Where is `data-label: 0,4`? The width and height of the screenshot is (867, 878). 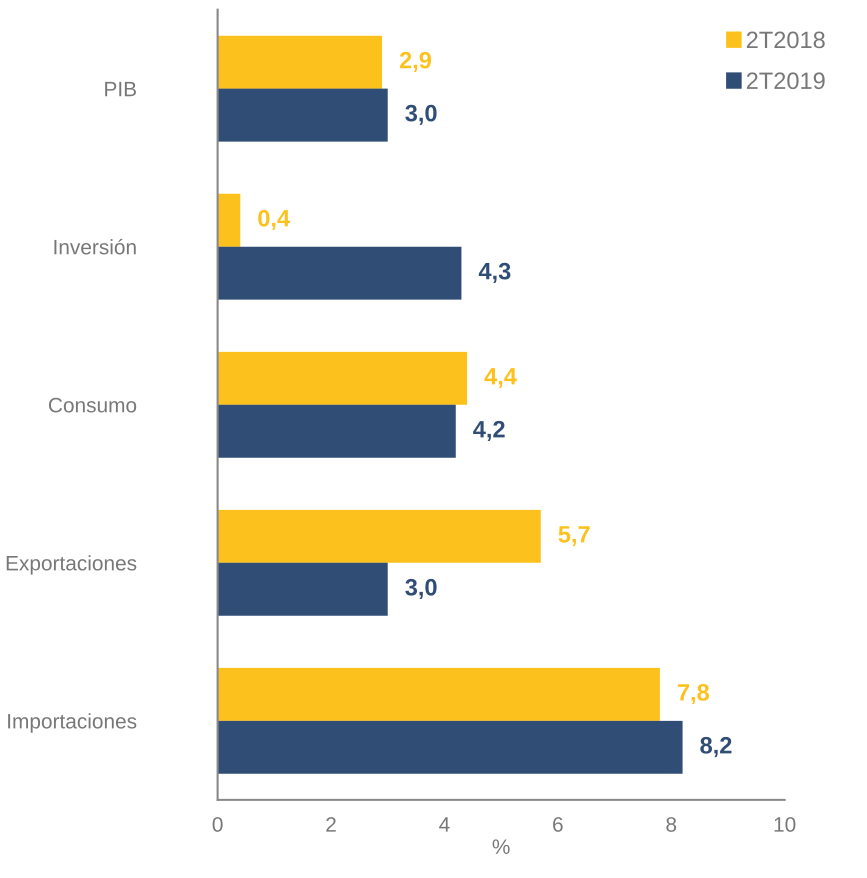
data-label: 0,4 is located at coordinates (274, 220).